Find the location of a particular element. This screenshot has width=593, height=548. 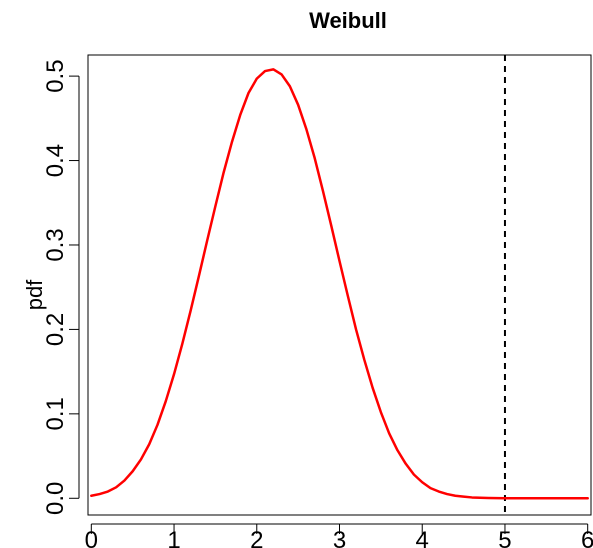

y-tick-label: 0.4 is located at coordinates (55, 160).